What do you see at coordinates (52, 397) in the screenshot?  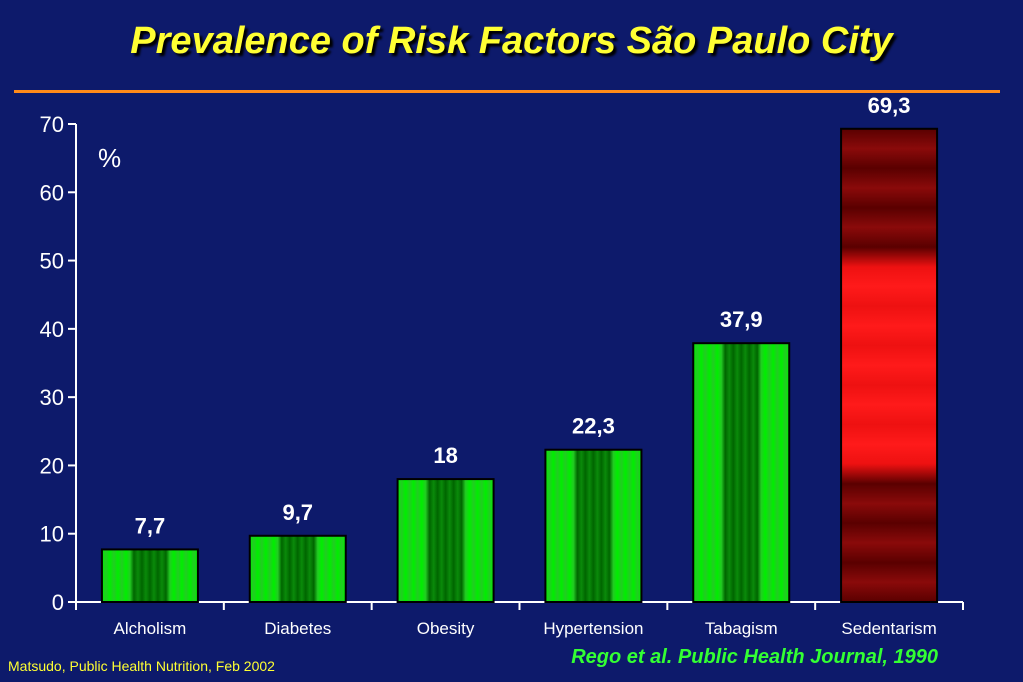 I see `y-tick-label: 30` at bounding box center [52, 397].